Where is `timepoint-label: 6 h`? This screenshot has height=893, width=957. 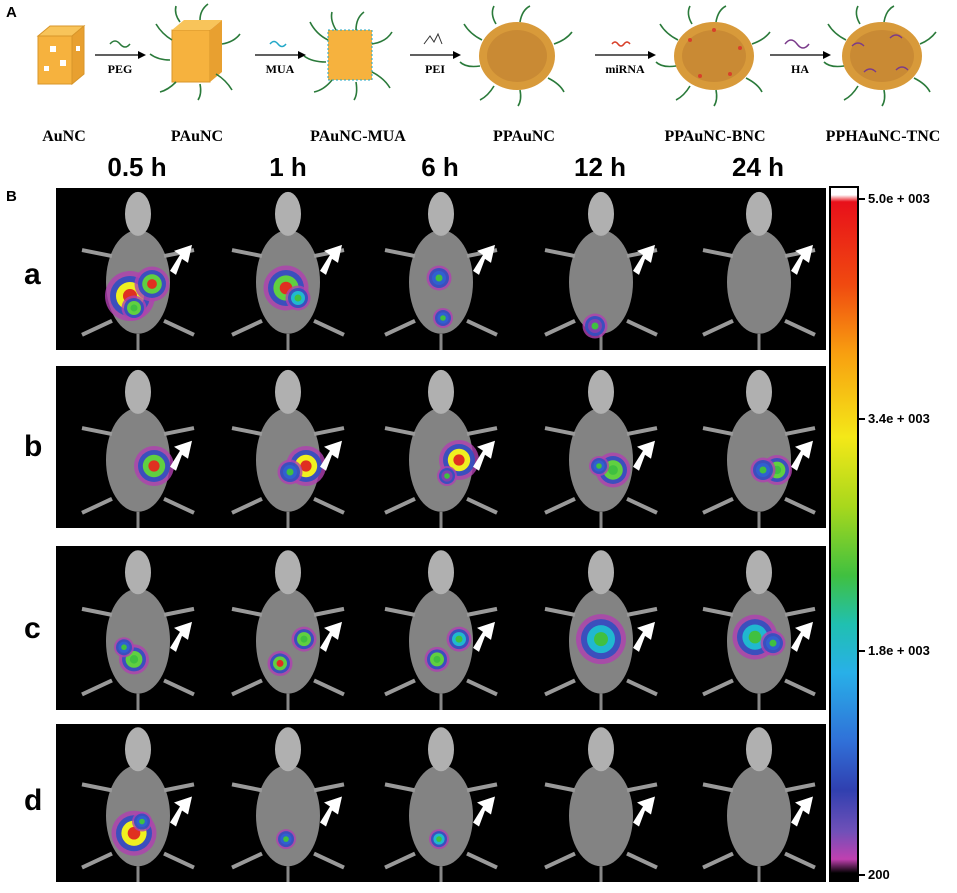
timepoint-label: 6 h is located at coordinates (440, 167).